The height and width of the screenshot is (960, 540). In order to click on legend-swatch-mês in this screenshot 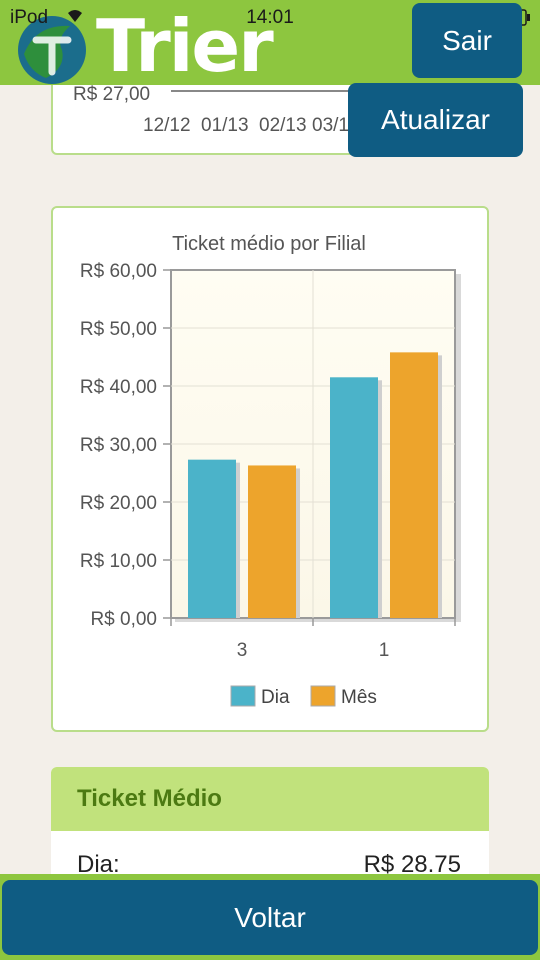, I will do `click(323, 696)`.